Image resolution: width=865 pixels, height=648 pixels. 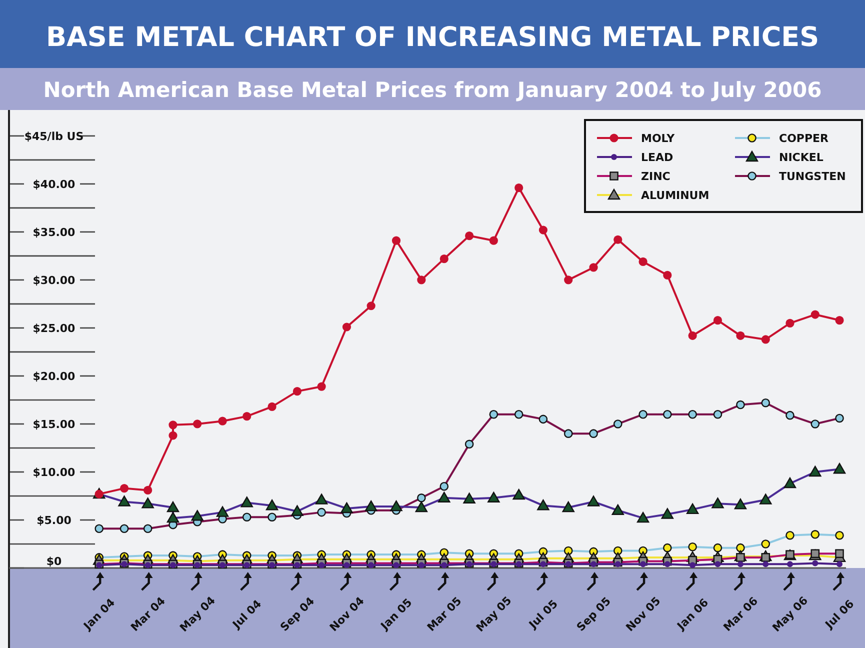 What do you see at coordinates (54, 328) in the screenshot?
I see `y-tick-label: $25.00` at bounding box center [54, 328].